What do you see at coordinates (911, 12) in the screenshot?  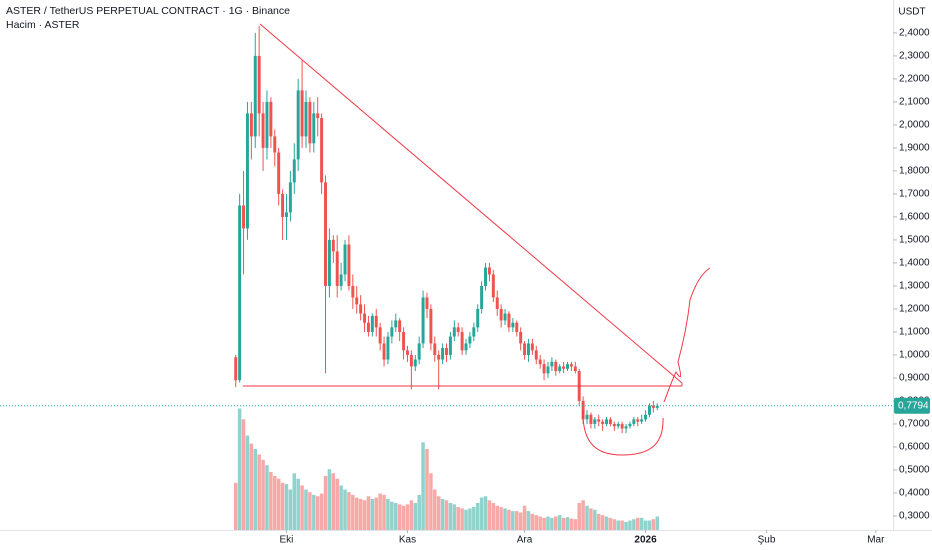 I see `currency-label: USDT` at bounding box center [911, 12].